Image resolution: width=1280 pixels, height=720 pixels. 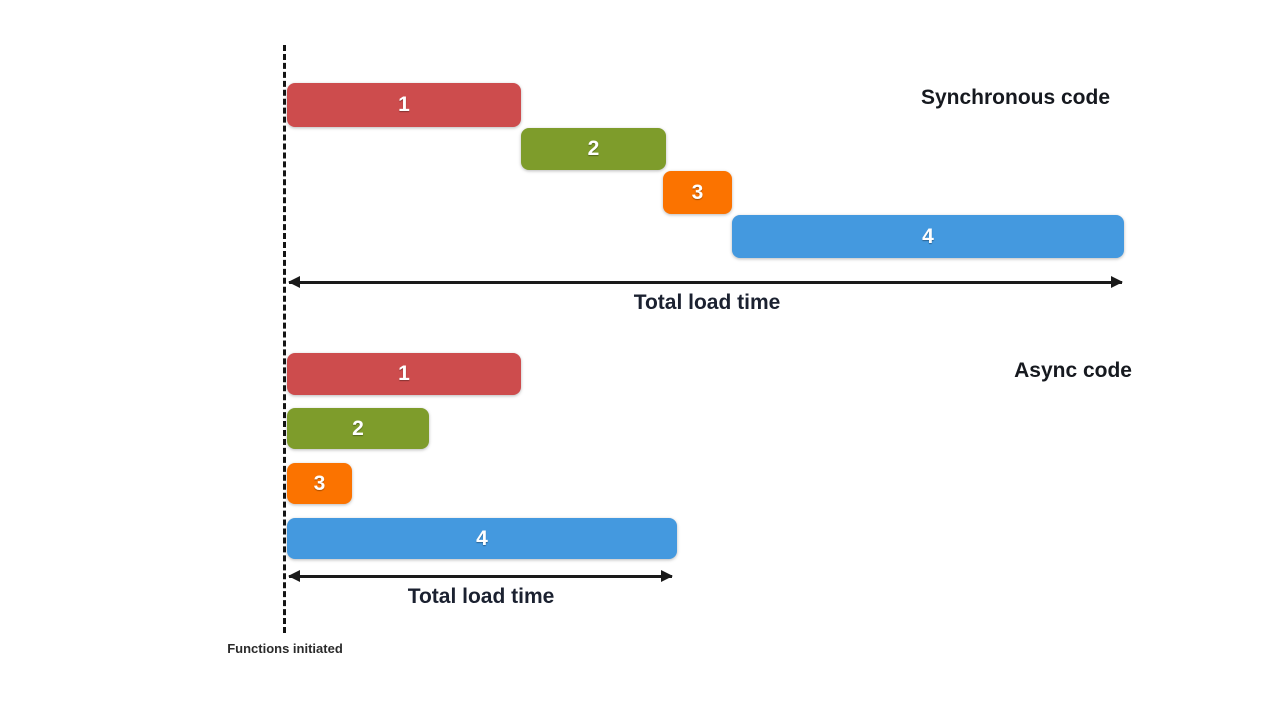 I want to click on sync-total-load-time-arrow, so click(x=705, y=282).